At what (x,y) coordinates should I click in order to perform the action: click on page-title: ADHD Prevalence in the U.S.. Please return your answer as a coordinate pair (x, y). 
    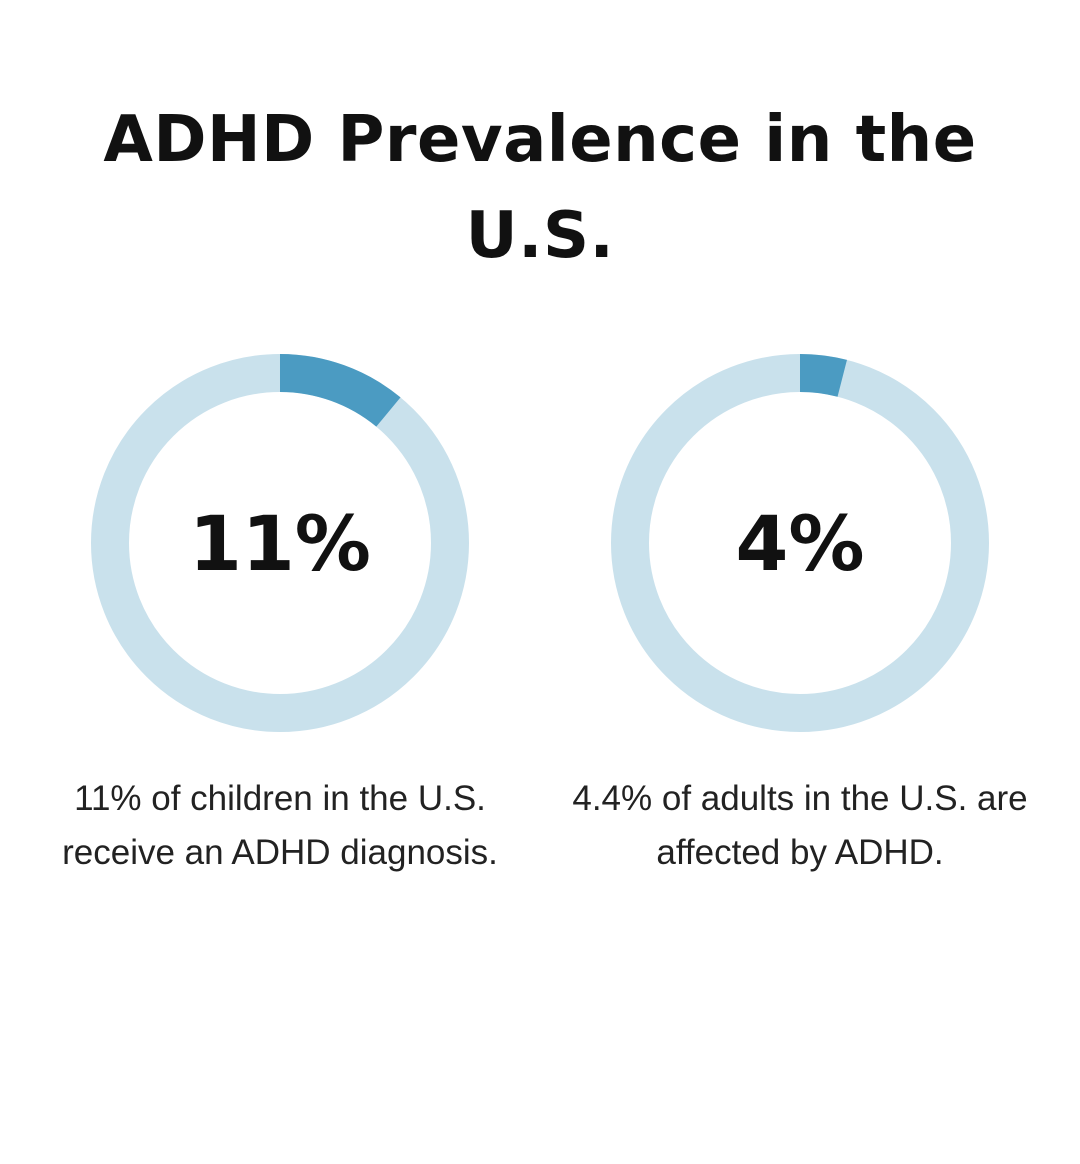
    Looking at the image, I should click on (540, 188).